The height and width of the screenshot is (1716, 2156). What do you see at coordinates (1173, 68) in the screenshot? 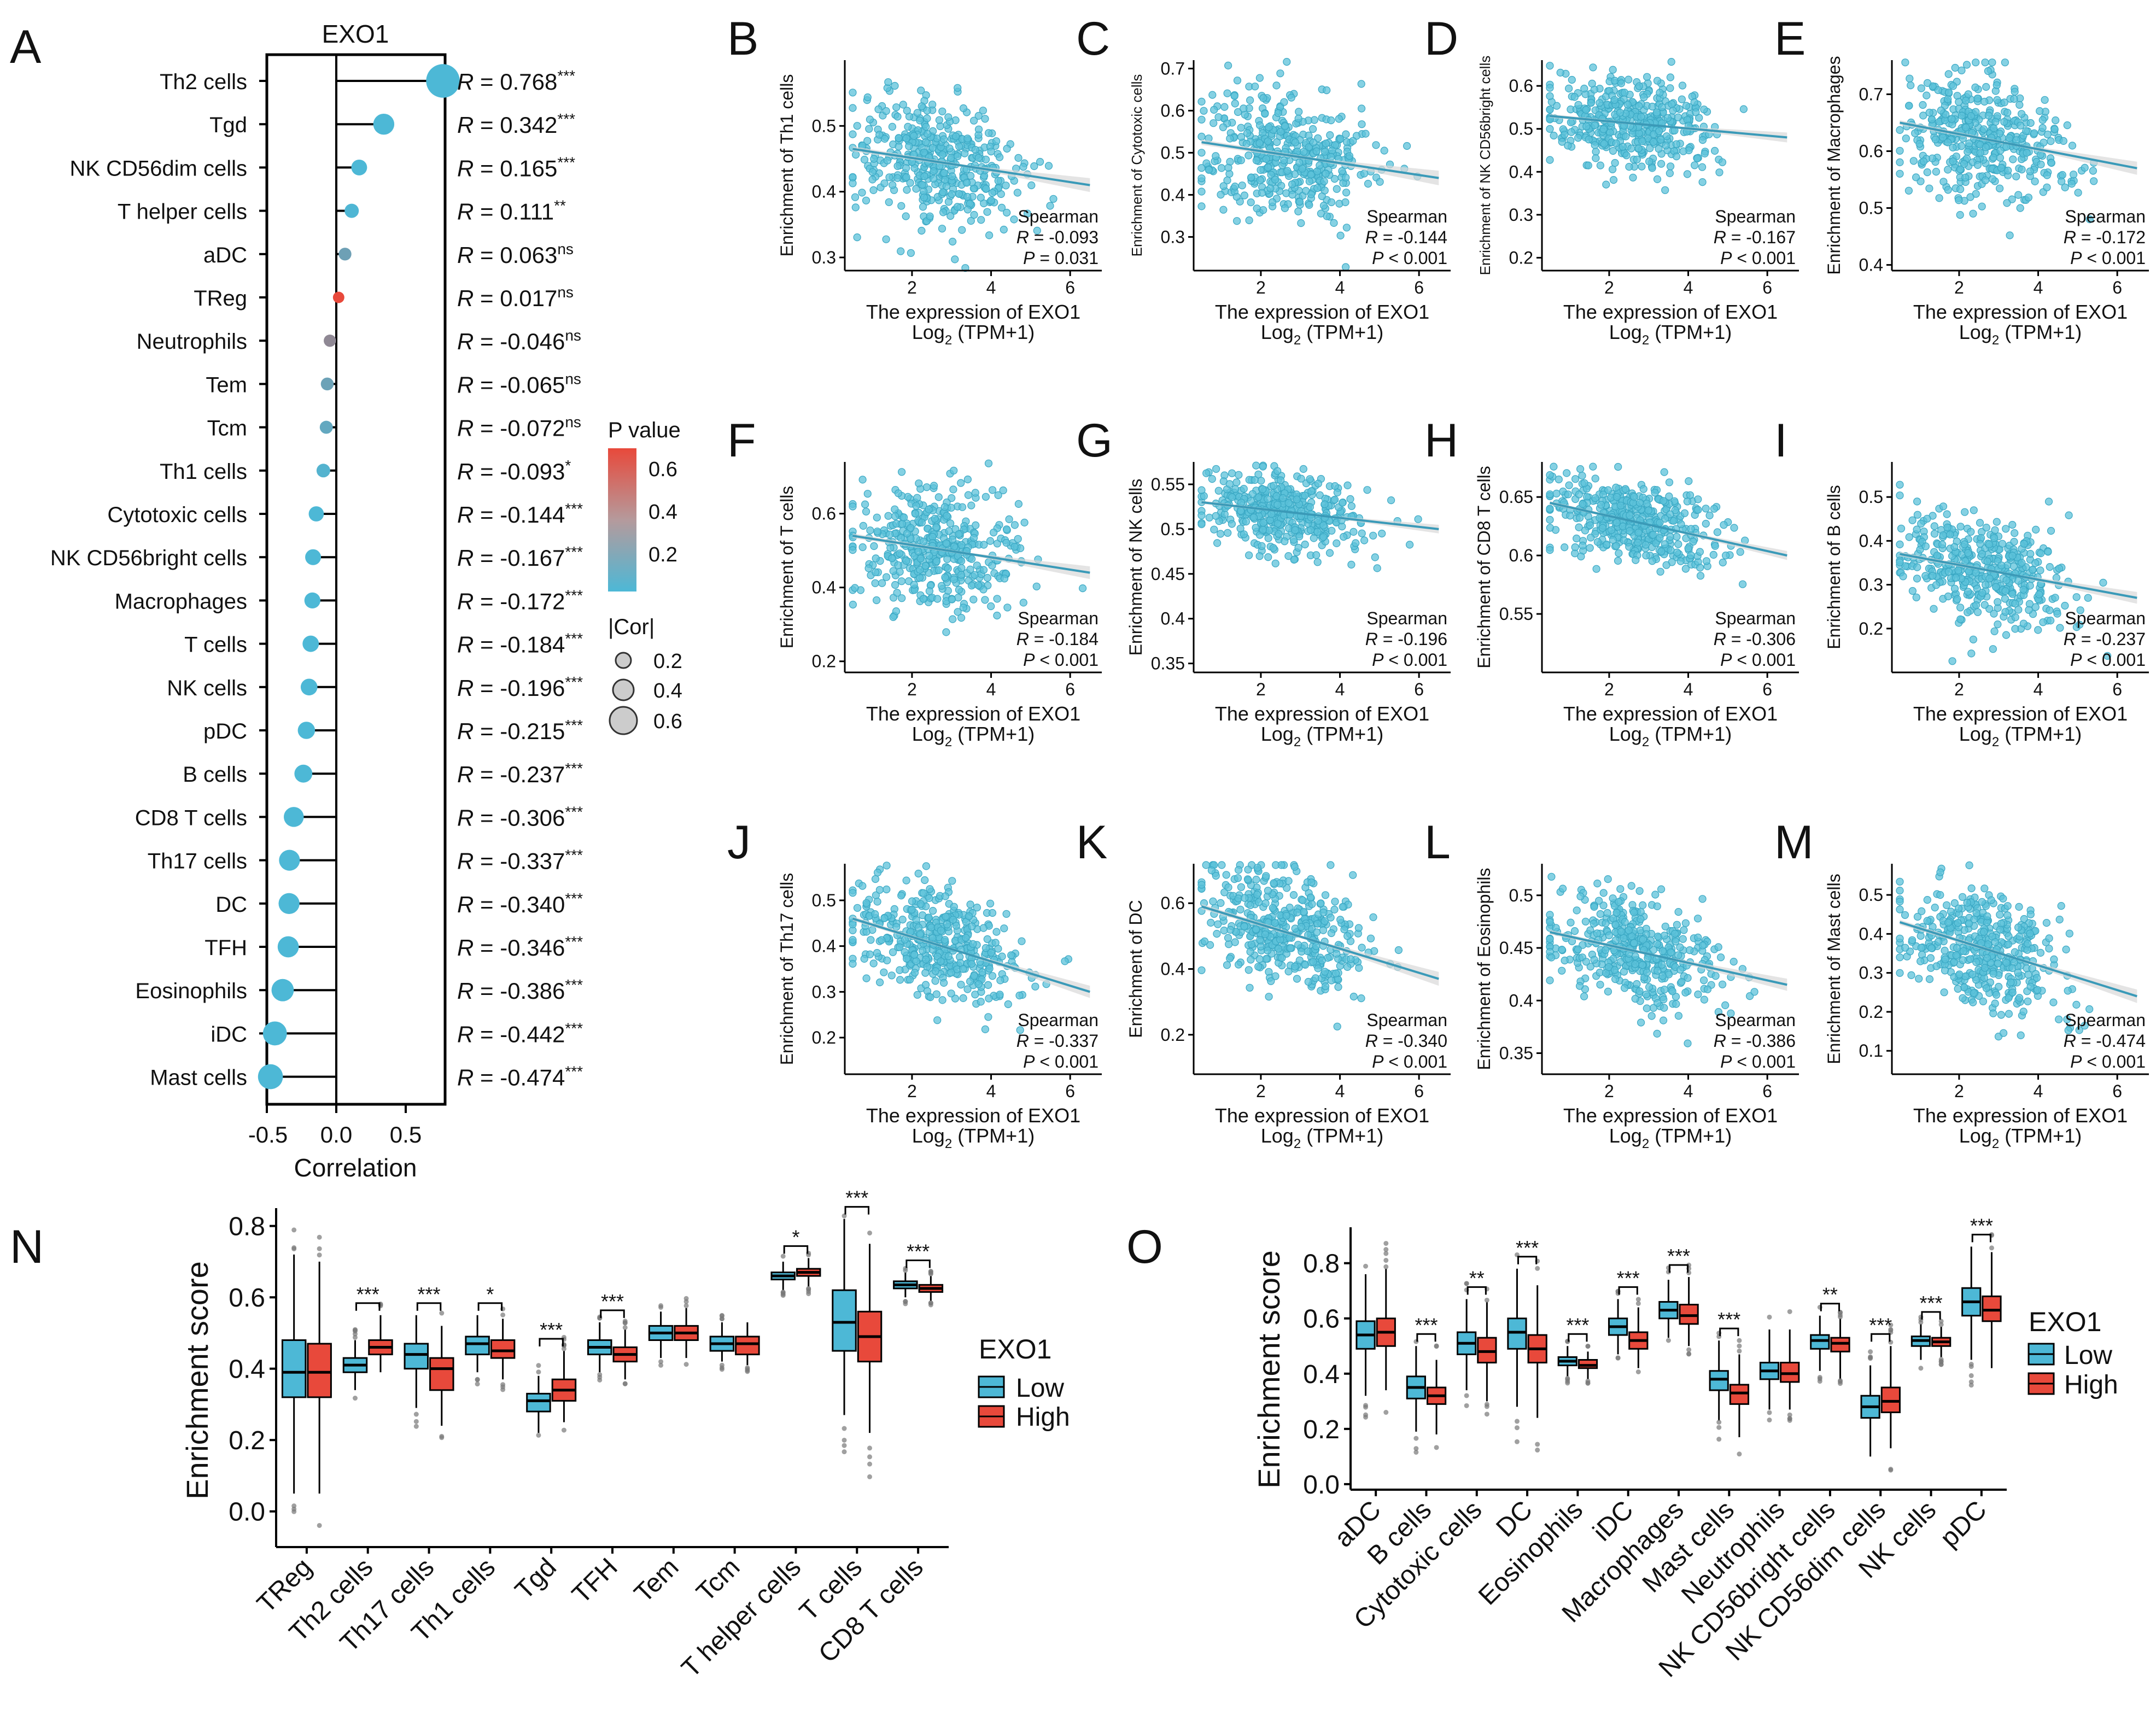
I see `y-tick-label: 0.7` at bounding box center [1173, 68].